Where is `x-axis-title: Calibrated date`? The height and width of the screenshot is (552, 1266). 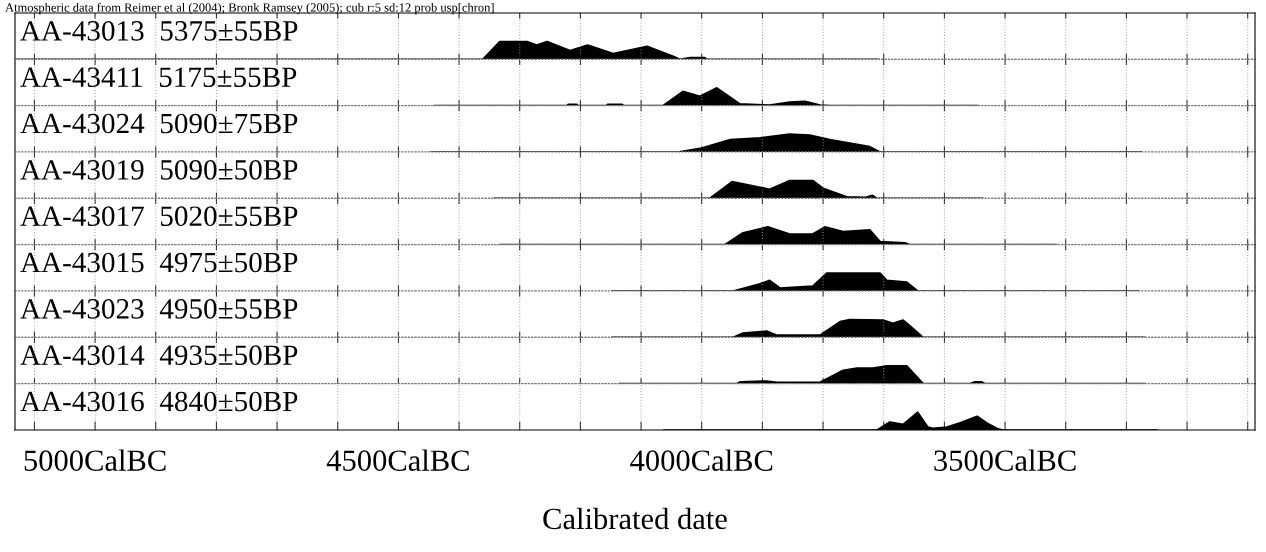
x-axis-title: Calibrated date is located at coordinates (635, 518).